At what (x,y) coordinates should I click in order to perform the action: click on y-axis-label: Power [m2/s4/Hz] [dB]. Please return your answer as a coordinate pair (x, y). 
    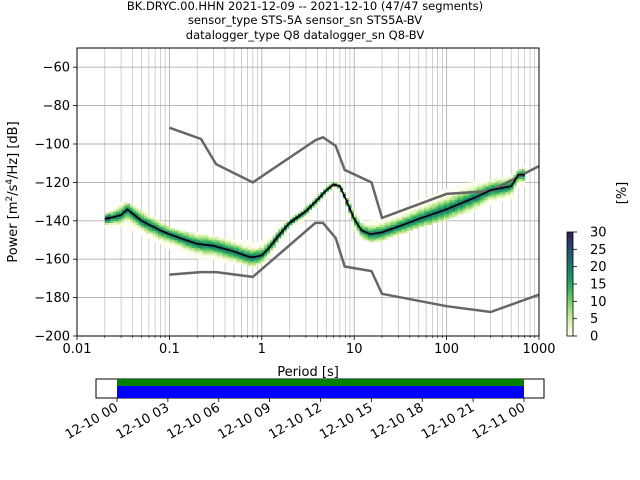
    Looking at the image, I should click on (13, 191).